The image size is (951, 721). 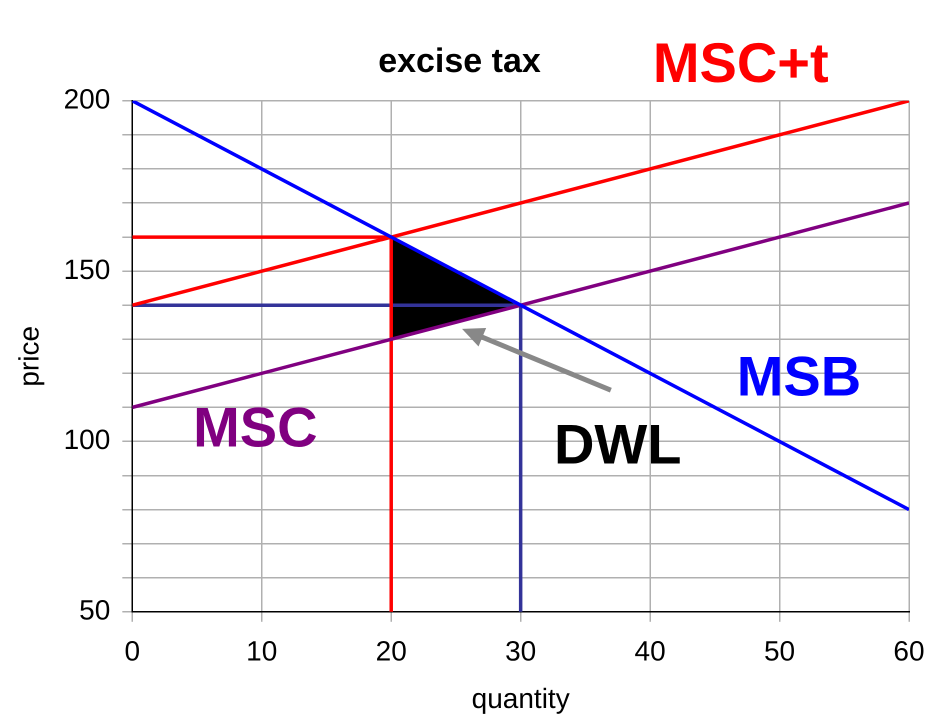 What do you see at coordinates (780, 650) in the screenshot?
I see `x-tick-label: 50` at bounding box center [780, 650].